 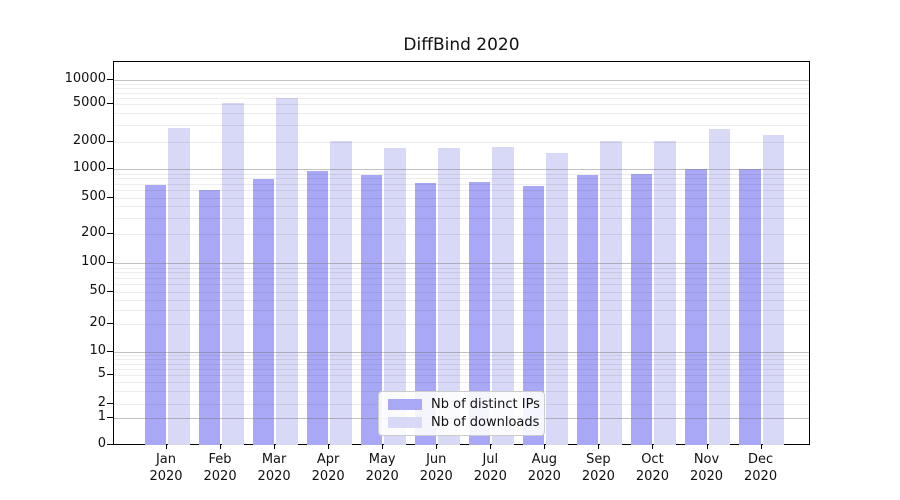 I want to click on bar-feb-downloads, so click(x=233, y=273).